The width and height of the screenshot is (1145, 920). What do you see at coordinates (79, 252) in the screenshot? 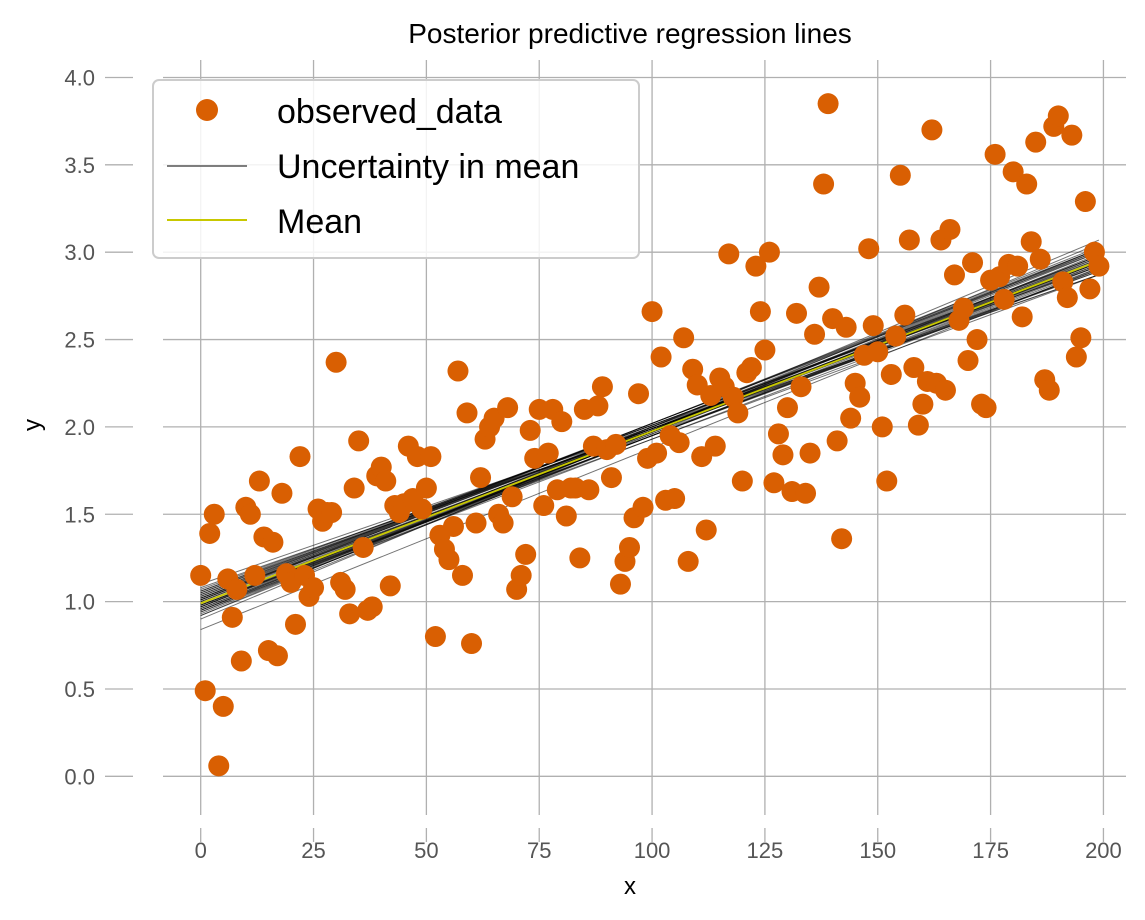
I see `y-tick-label: 3.0` at bounding box center [79, 252].